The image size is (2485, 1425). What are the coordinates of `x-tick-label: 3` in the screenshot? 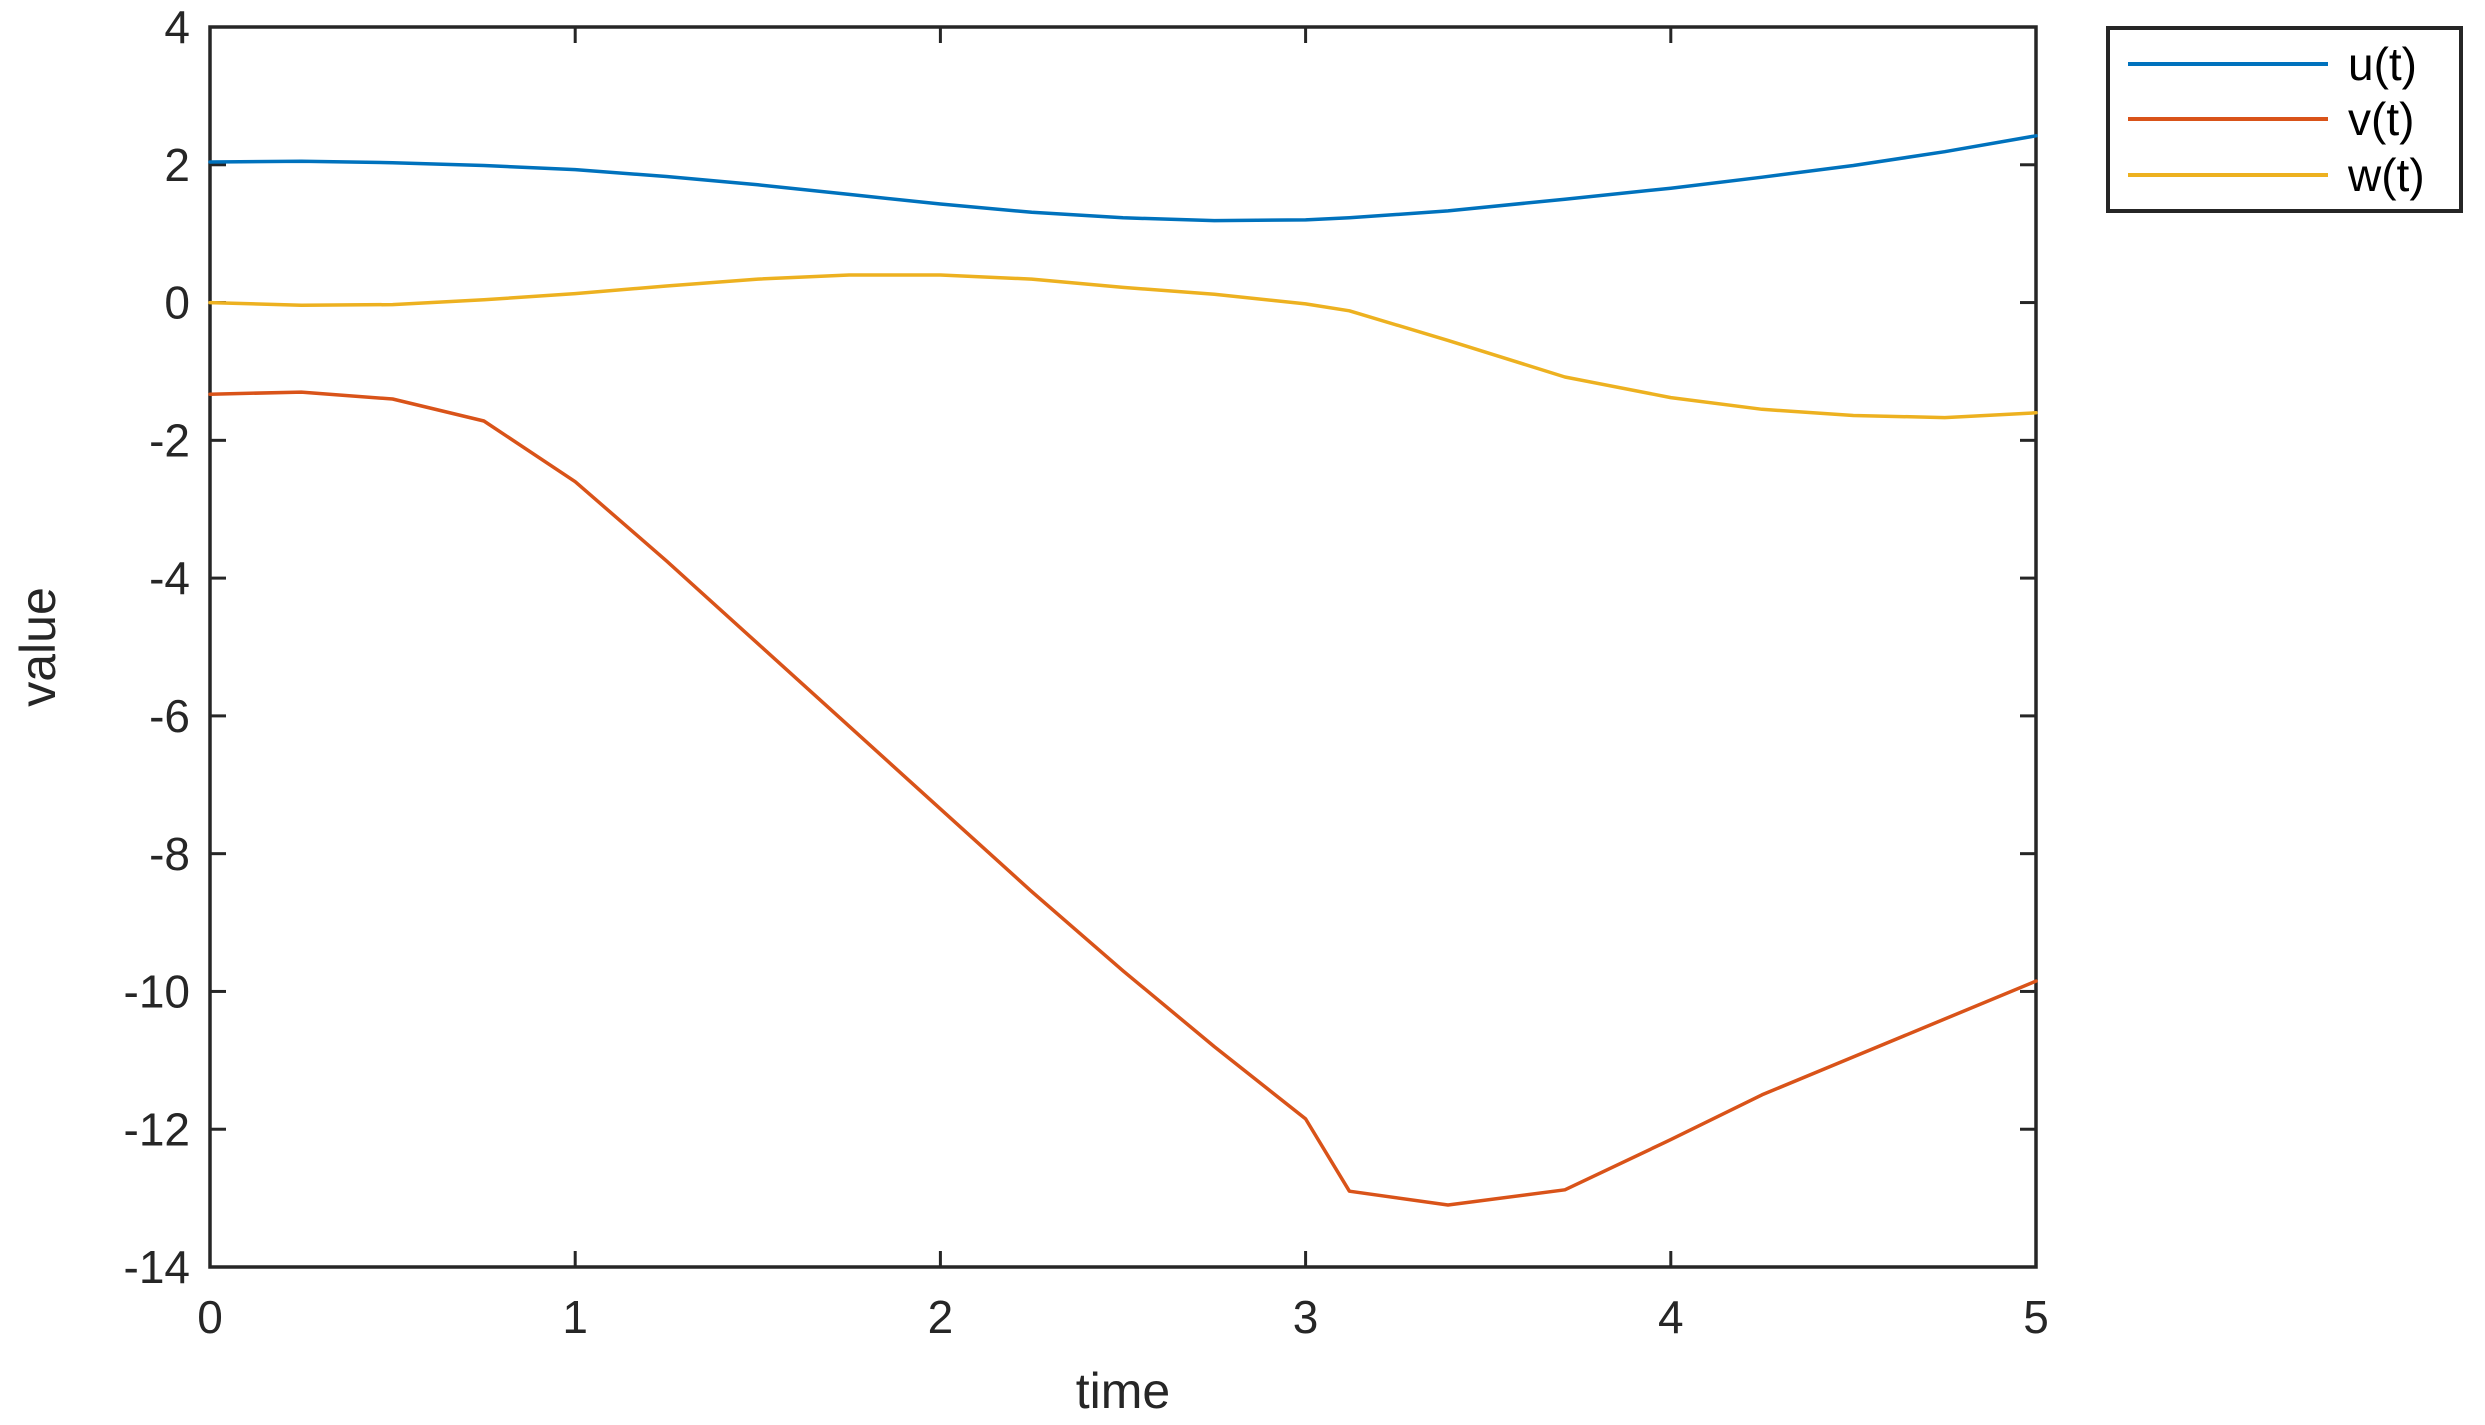 It's located at (1306, 1317).